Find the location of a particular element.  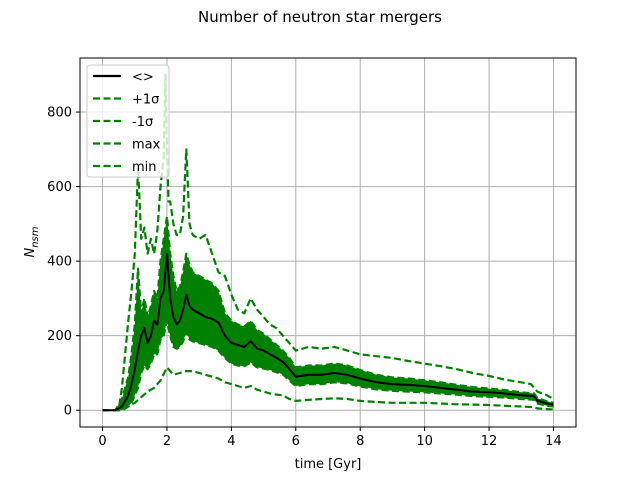

legend-label: -1σ is located at coordinates (142, 122).